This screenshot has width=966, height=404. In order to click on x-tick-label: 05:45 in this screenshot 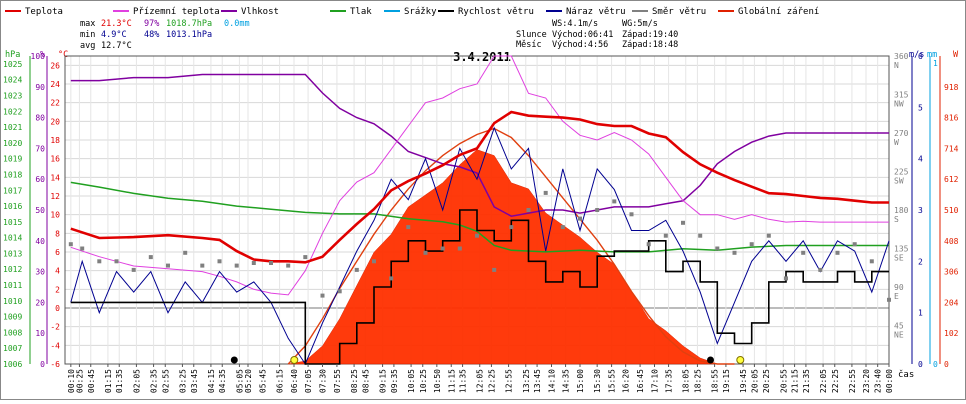, I will do `click(262, 381)`.